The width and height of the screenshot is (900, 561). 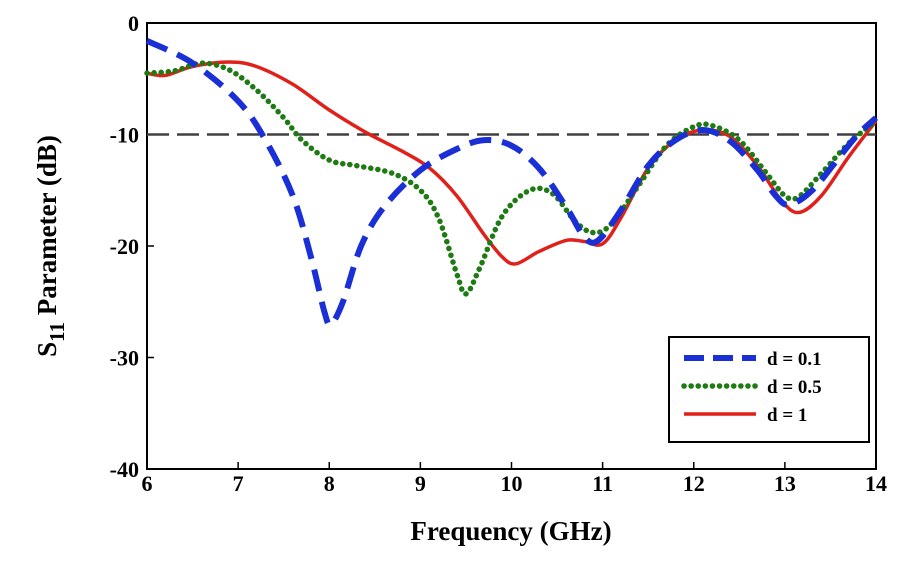 I want to click on legend: d = 0.1 d = 0.5 d = 1, so click(x=769, y=389).